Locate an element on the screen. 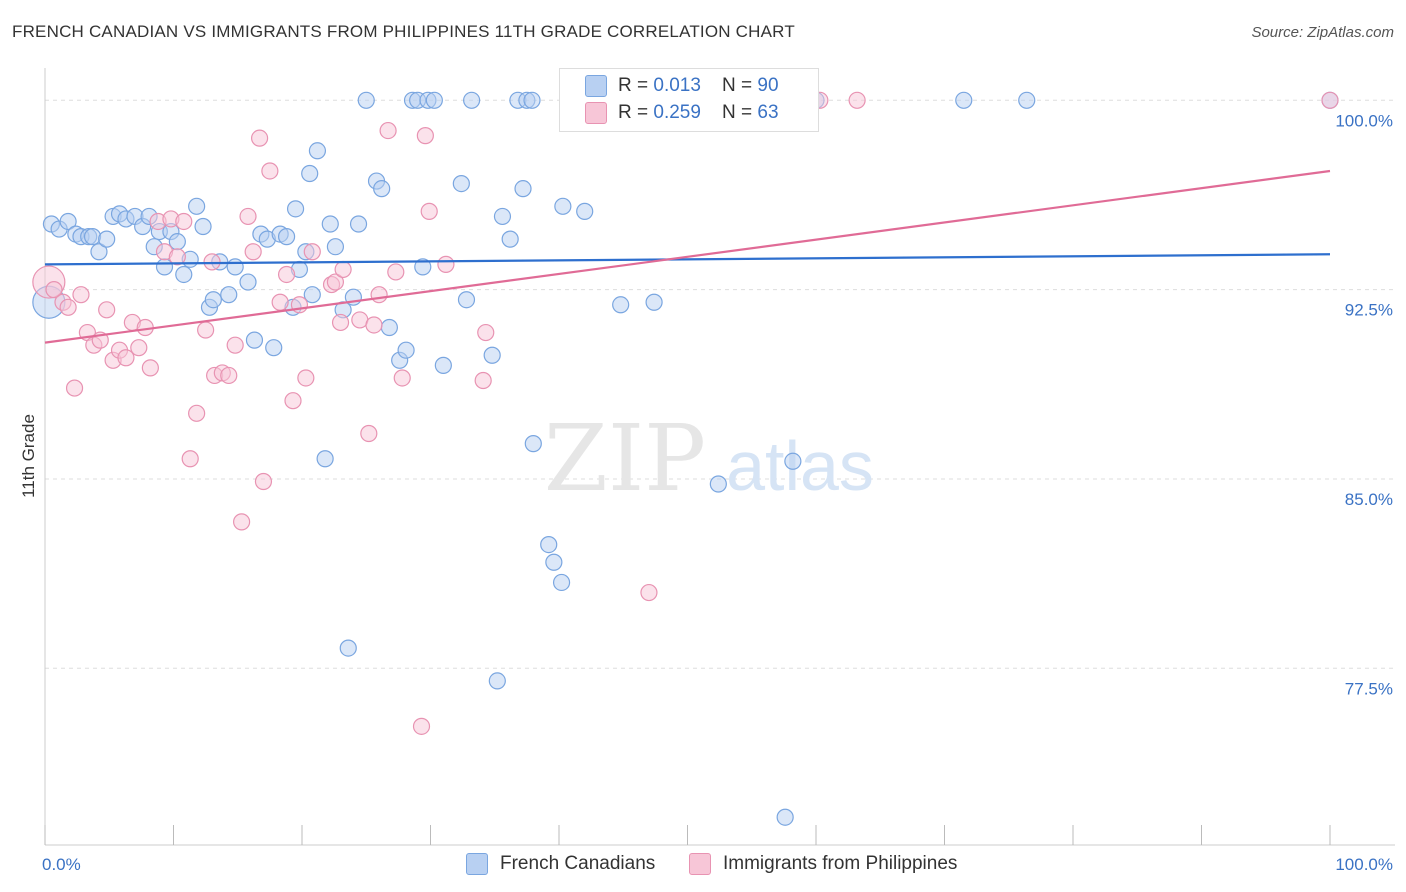 The width and height of the screenshot is (1406, 892). bottom-legend-french-canadians: French Canadians is located at coordinates (560, 864).